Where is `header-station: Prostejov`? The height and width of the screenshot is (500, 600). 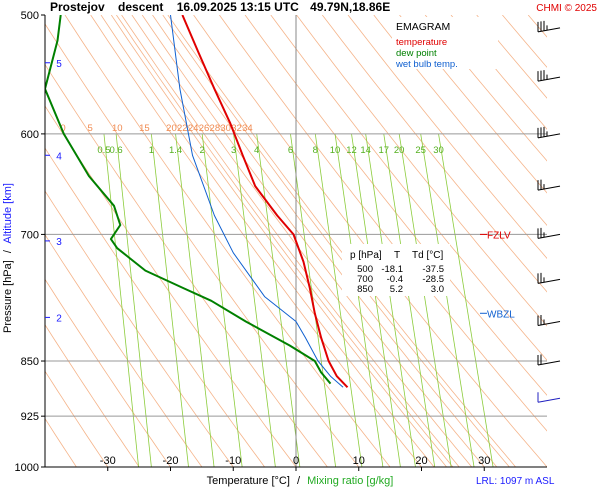
header-station: Prostejov is located at coordinates (77, 7).